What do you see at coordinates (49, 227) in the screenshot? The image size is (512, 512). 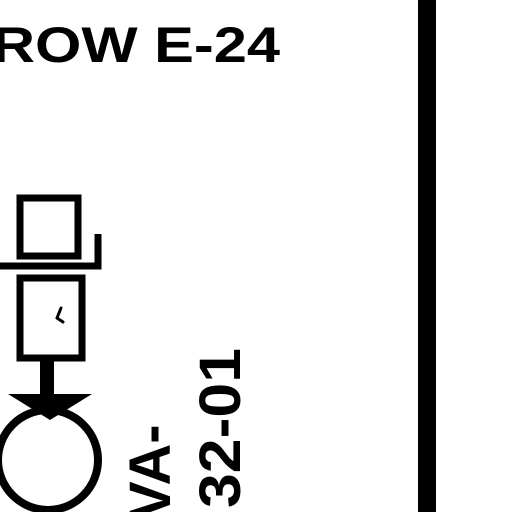 I see `actuator-square` at bounding box center [49, 227].